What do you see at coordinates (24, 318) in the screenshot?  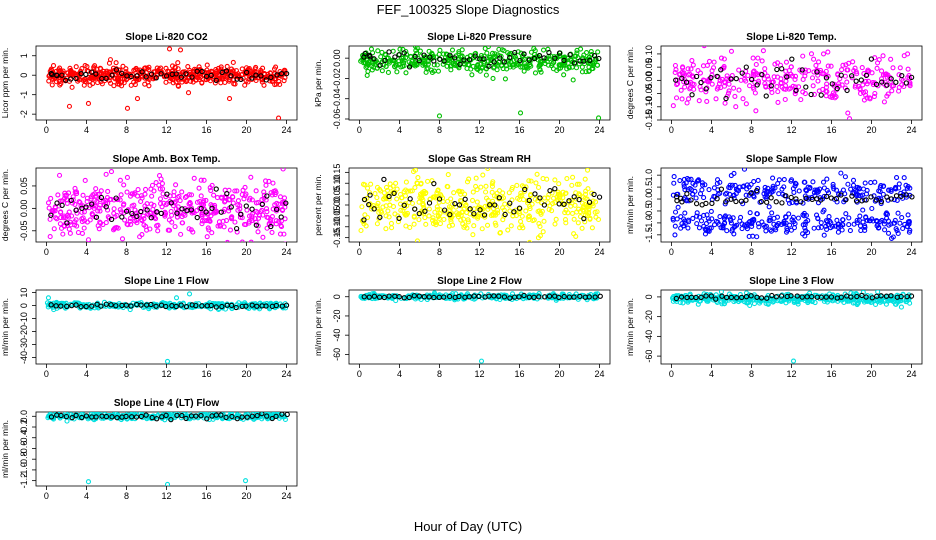 I see `y-tick-label: -10` at bounding box center [24, 318].